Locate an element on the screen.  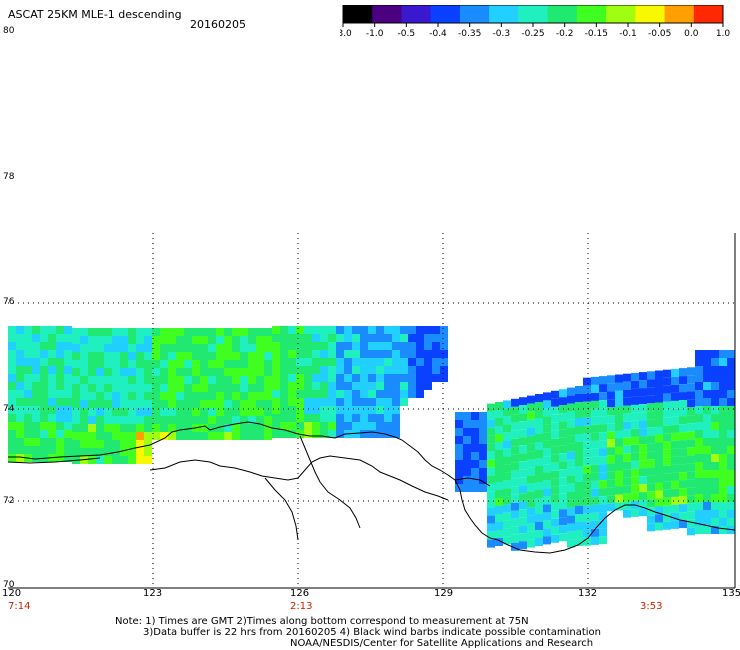
colorbar-label: -0.1 is located at coordinates (628, 34).